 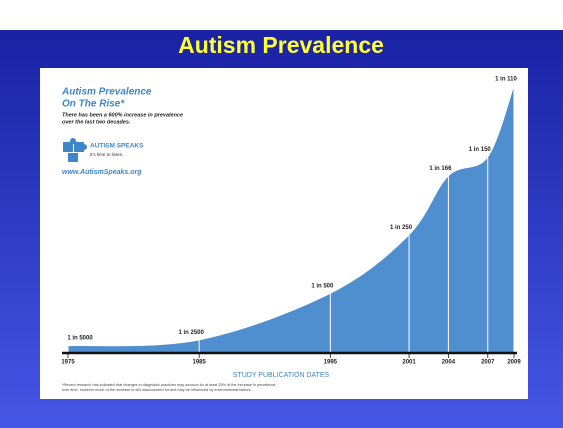 I want to click on puzzle-logo, so click(x=75, y=150).